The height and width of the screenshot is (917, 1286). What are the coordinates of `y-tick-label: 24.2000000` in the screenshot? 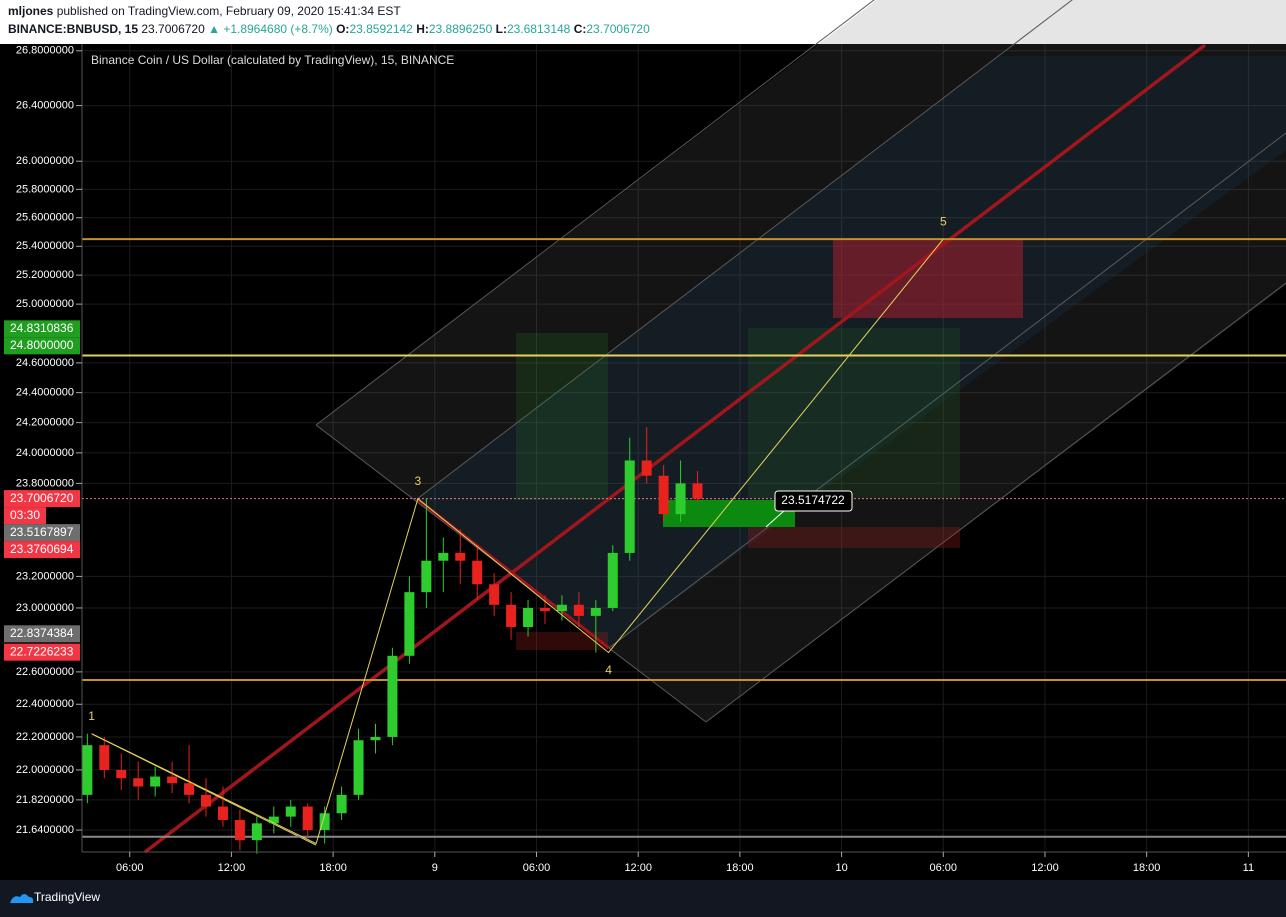 It's located at (45, 423).